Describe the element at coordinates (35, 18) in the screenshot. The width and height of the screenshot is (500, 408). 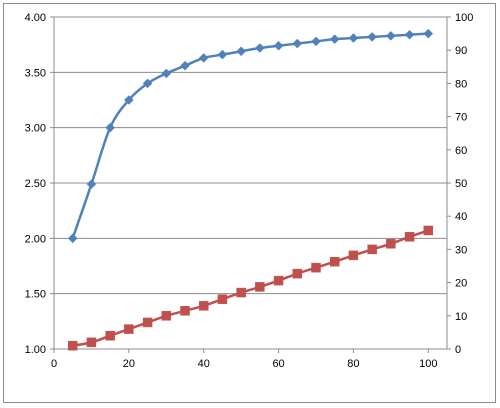
I see `y-tick-label: 4.00` at that location.